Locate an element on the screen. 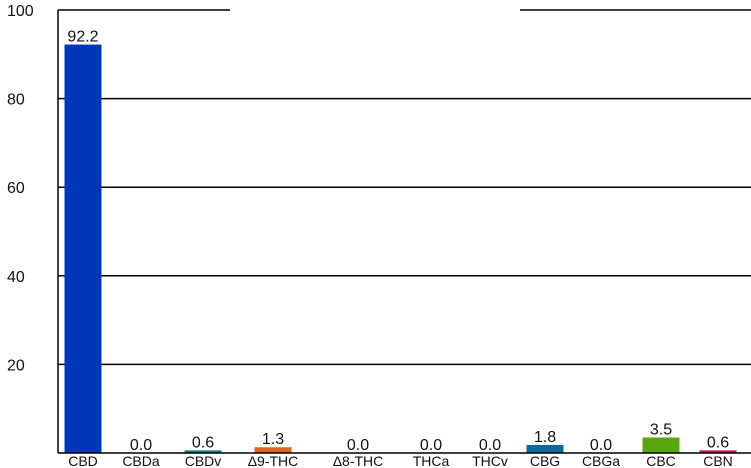 This screenshot has height=468, width=751. bar-cbg is located at coordinates (545, 449).